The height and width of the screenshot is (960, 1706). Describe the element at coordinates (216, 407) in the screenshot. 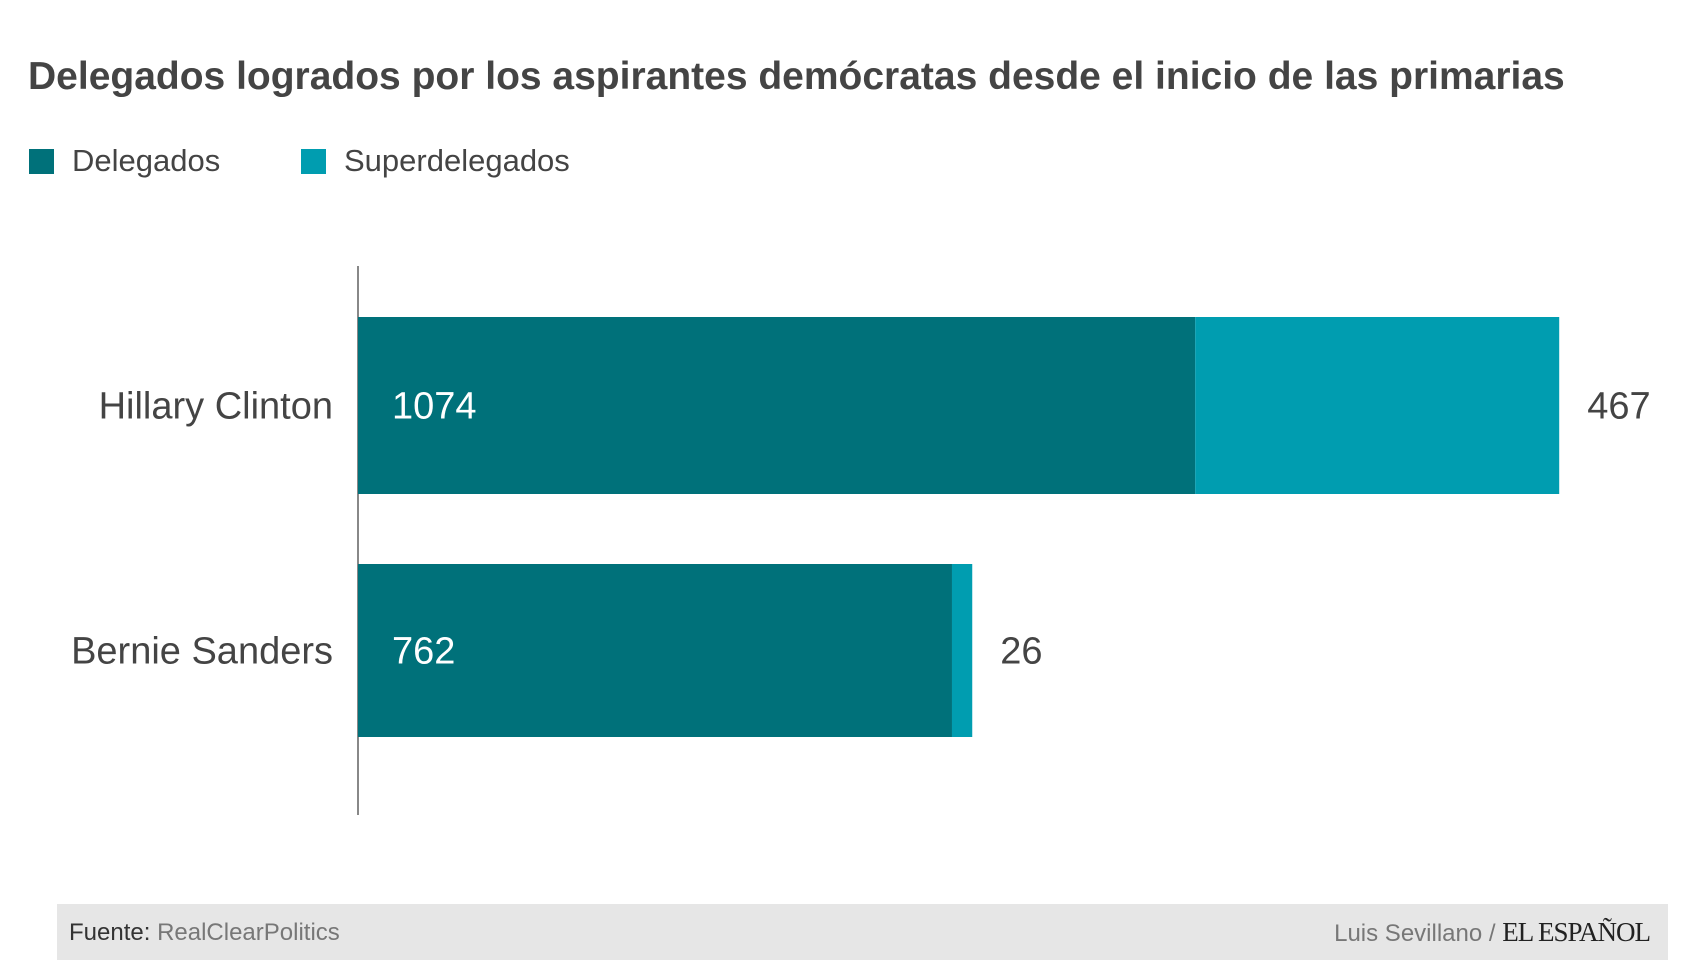

I see `category-label: Hillary Clinton` at that location.